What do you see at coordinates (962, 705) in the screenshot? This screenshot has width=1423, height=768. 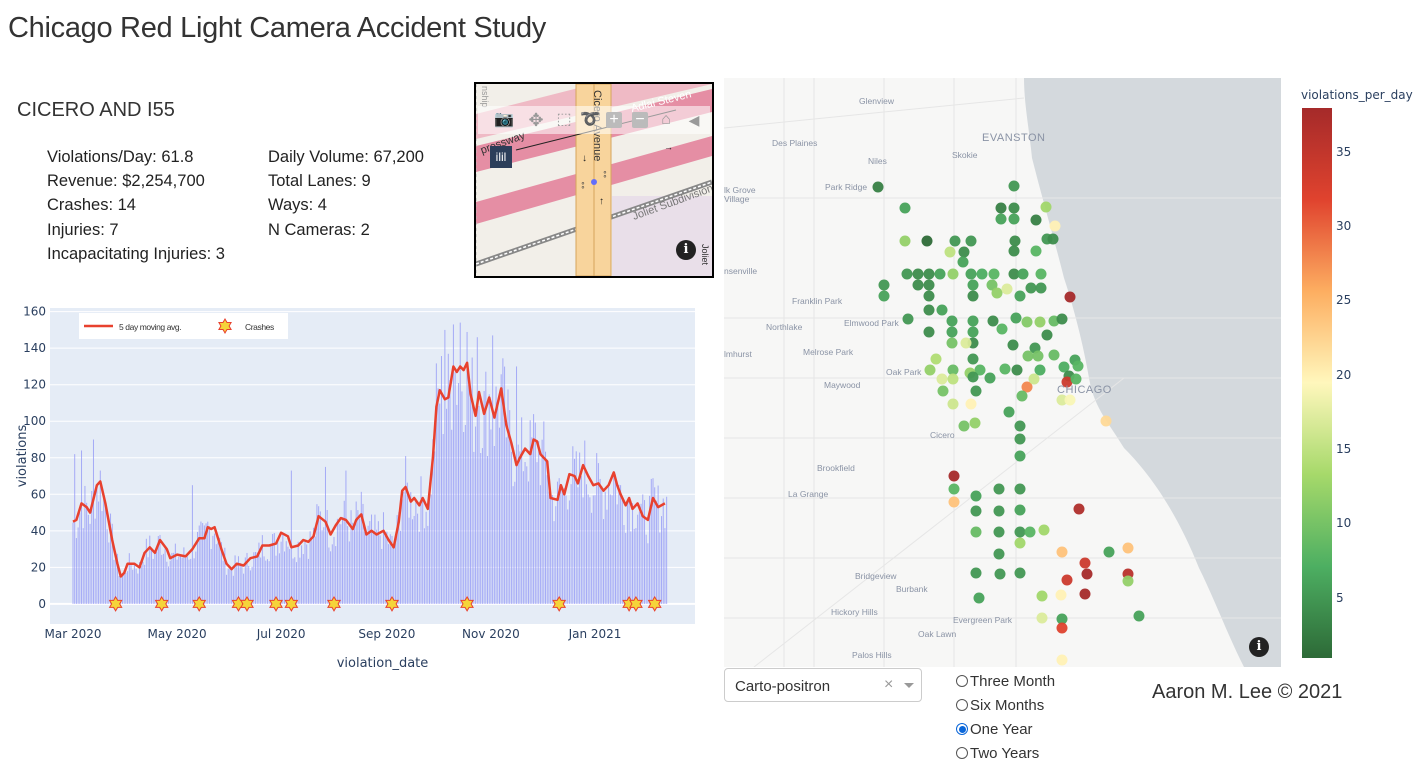 I see `radio-button` at bounding box center [962, 705].